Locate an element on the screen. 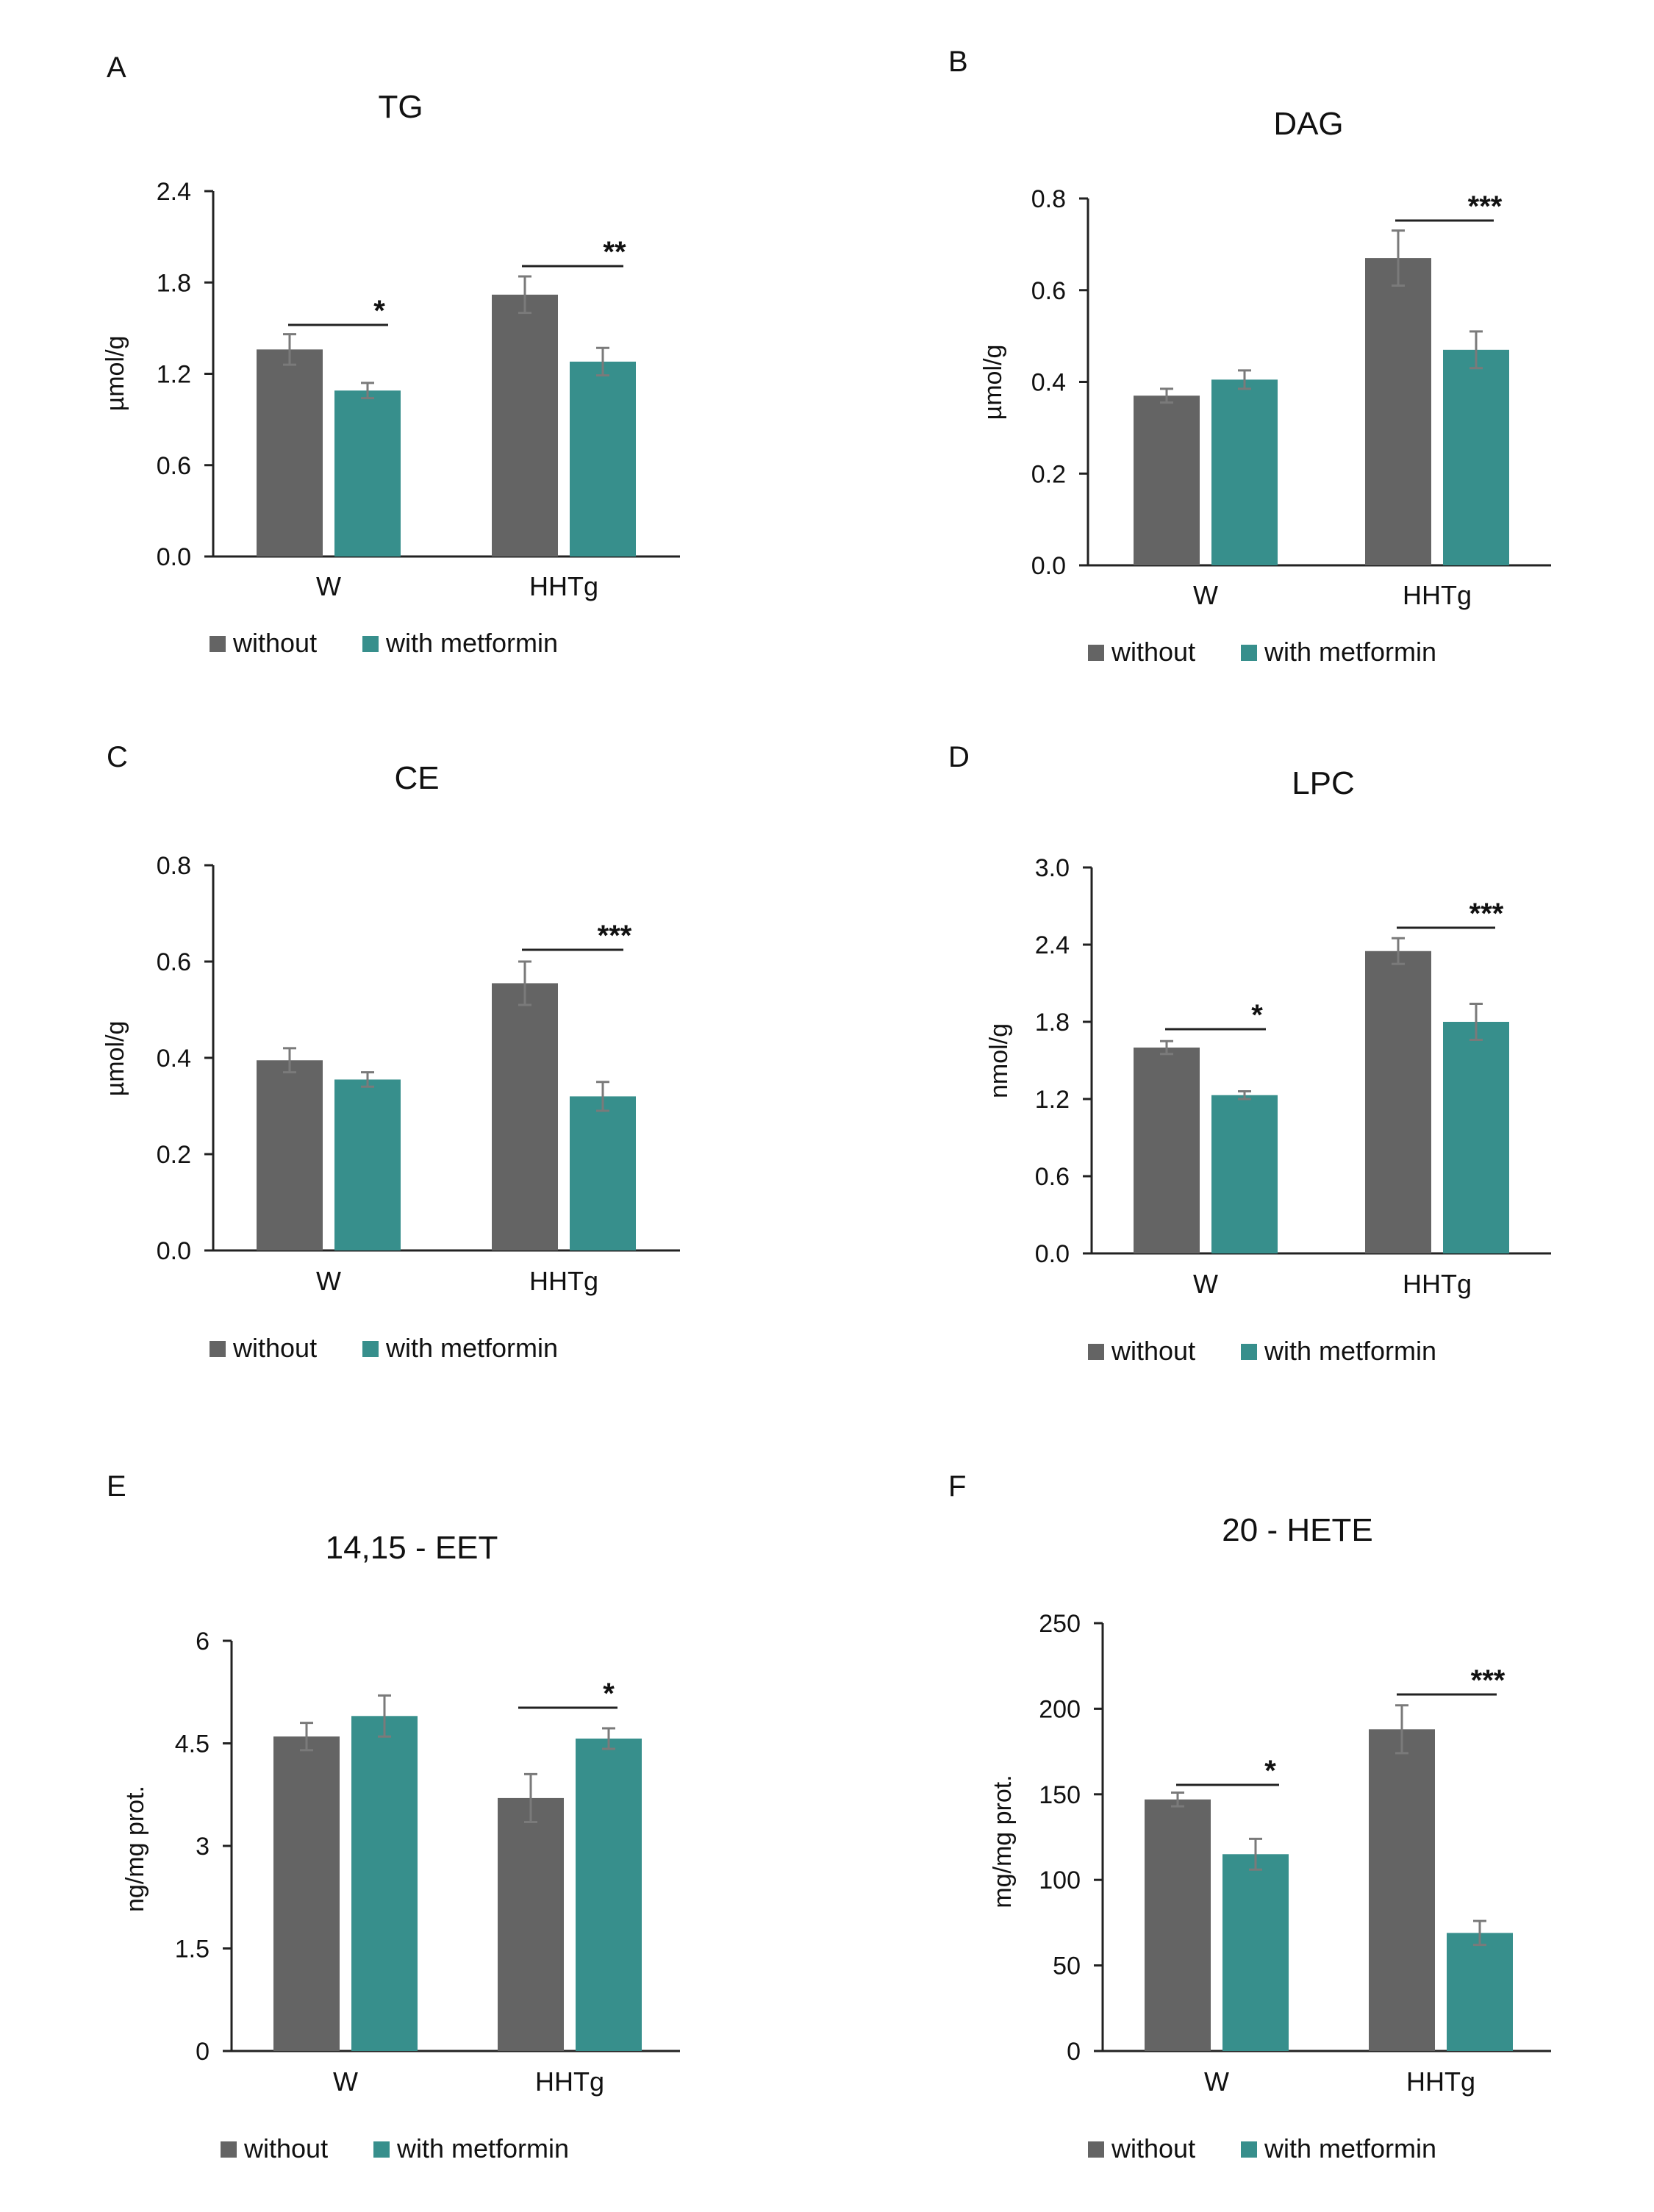  panel-letter: F is located at coordinates (957, 1486).